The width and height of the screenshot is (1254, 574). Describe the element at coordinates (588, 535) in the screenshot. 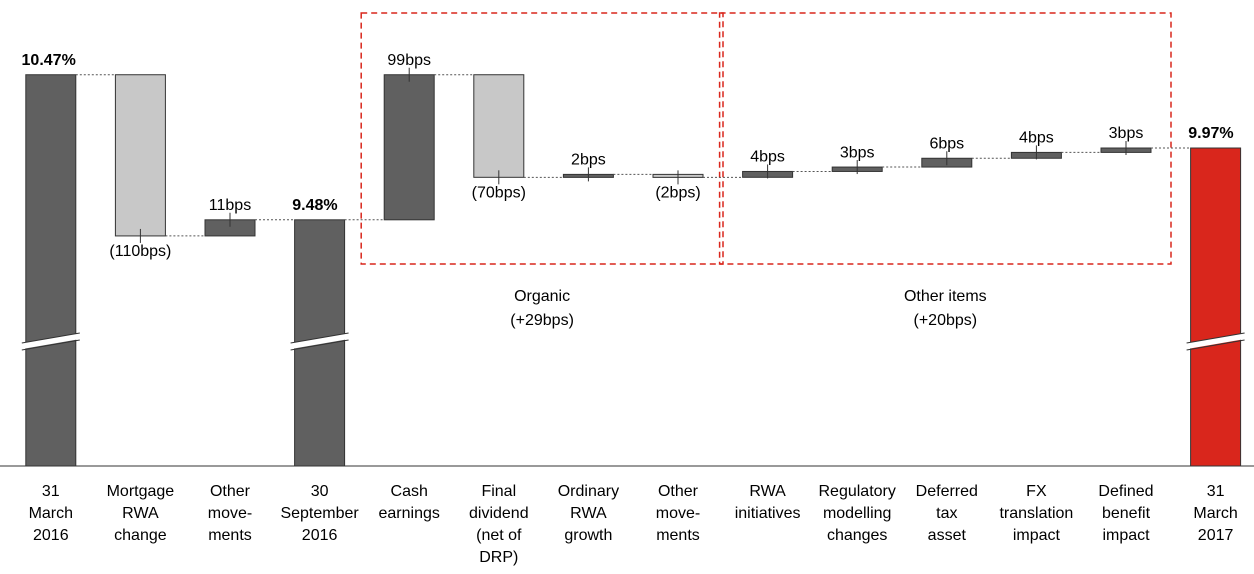

I see `x-tick-label: growth` at that location.